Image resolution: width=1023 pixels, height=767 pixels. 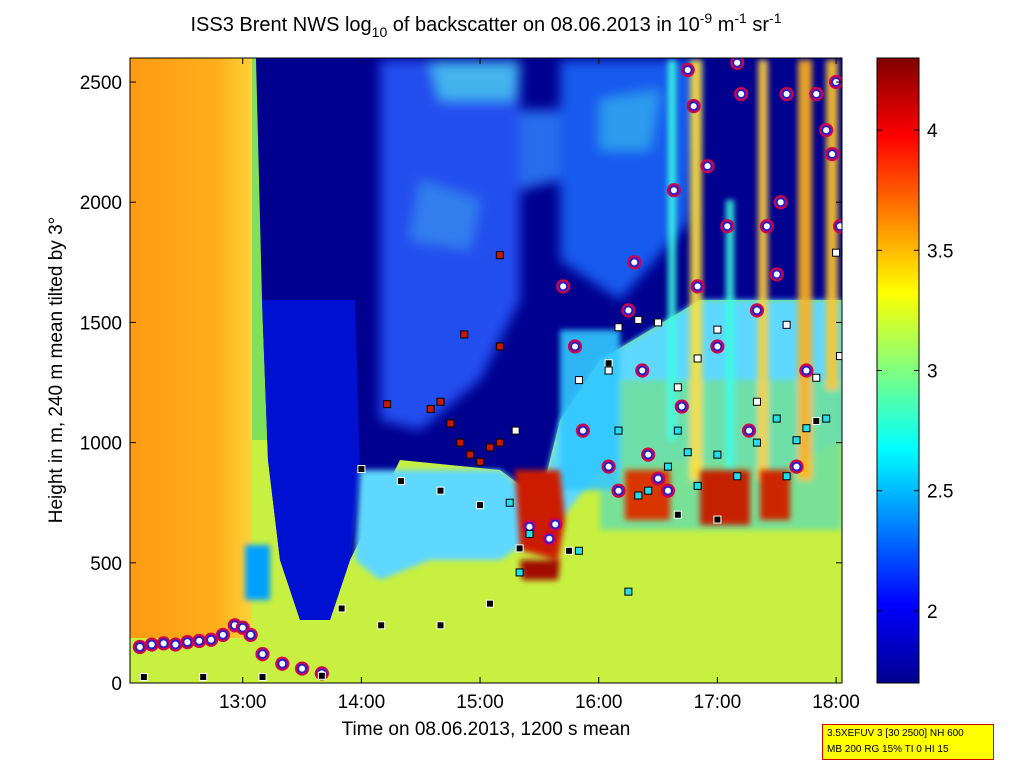 What do you see at coordinates (101, 203) in the screenshot?
I see `y-tick-label: 2000` at bounding box center [101, 203].